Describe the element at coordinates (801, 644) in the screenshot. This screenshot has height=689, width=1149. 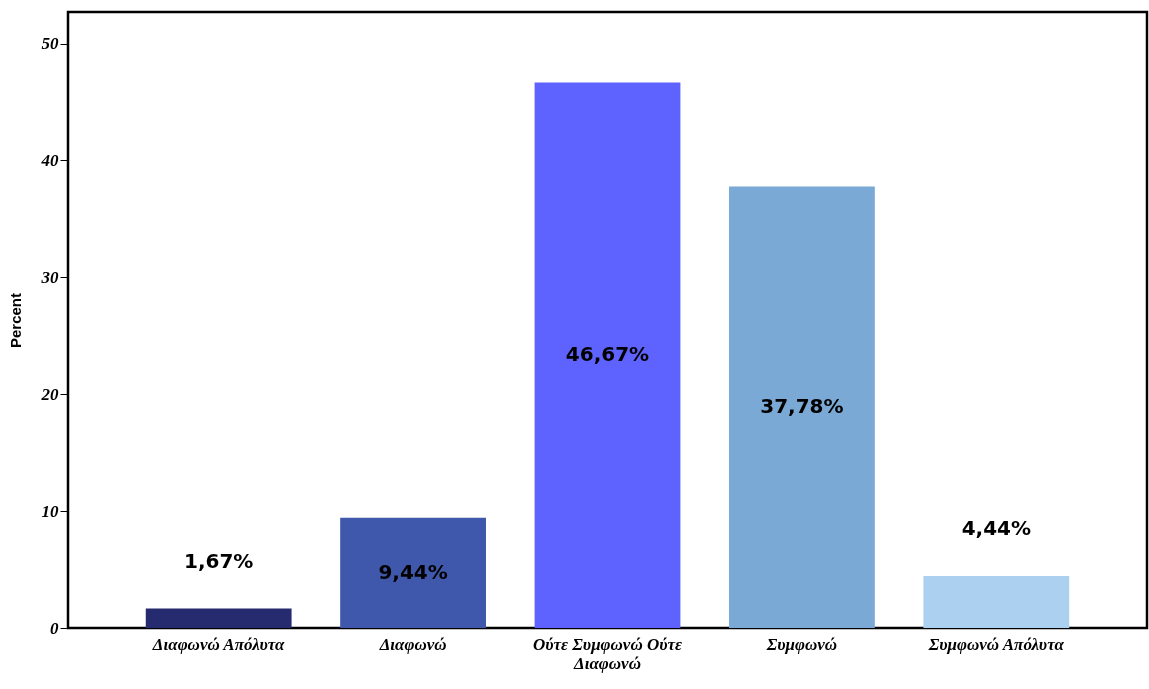
I see `x-tick-label: Συμφωνώ` at that location.